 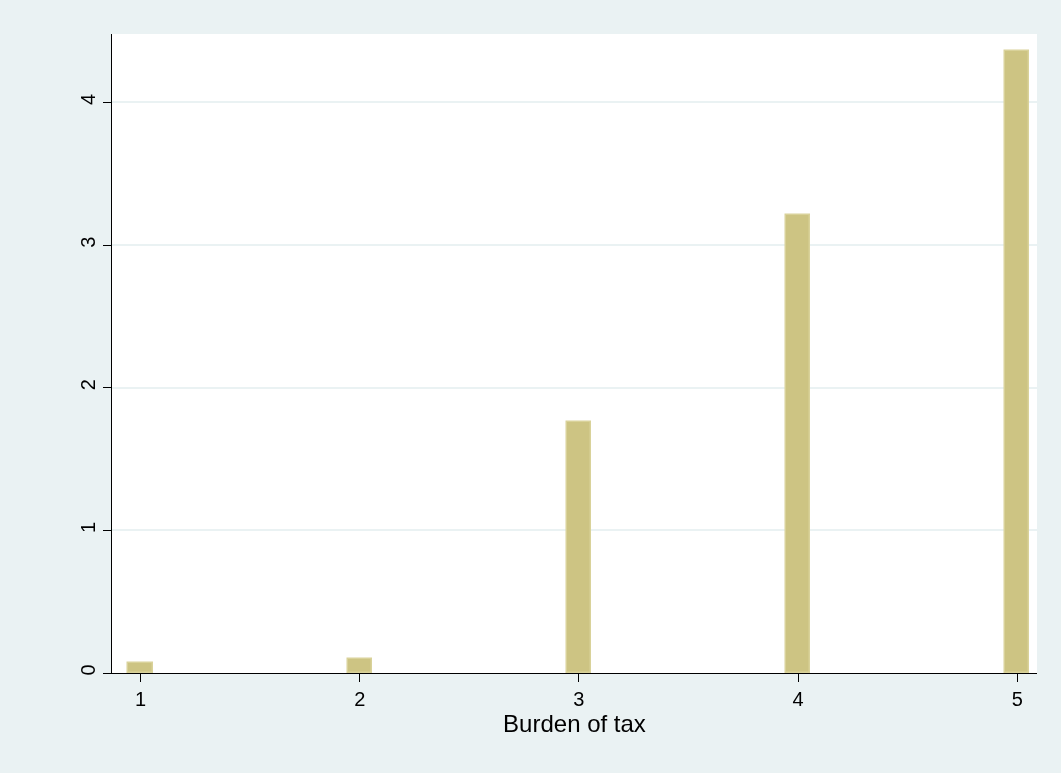 I want to click on y-tick-label: 3, so click(x=88, y=242).